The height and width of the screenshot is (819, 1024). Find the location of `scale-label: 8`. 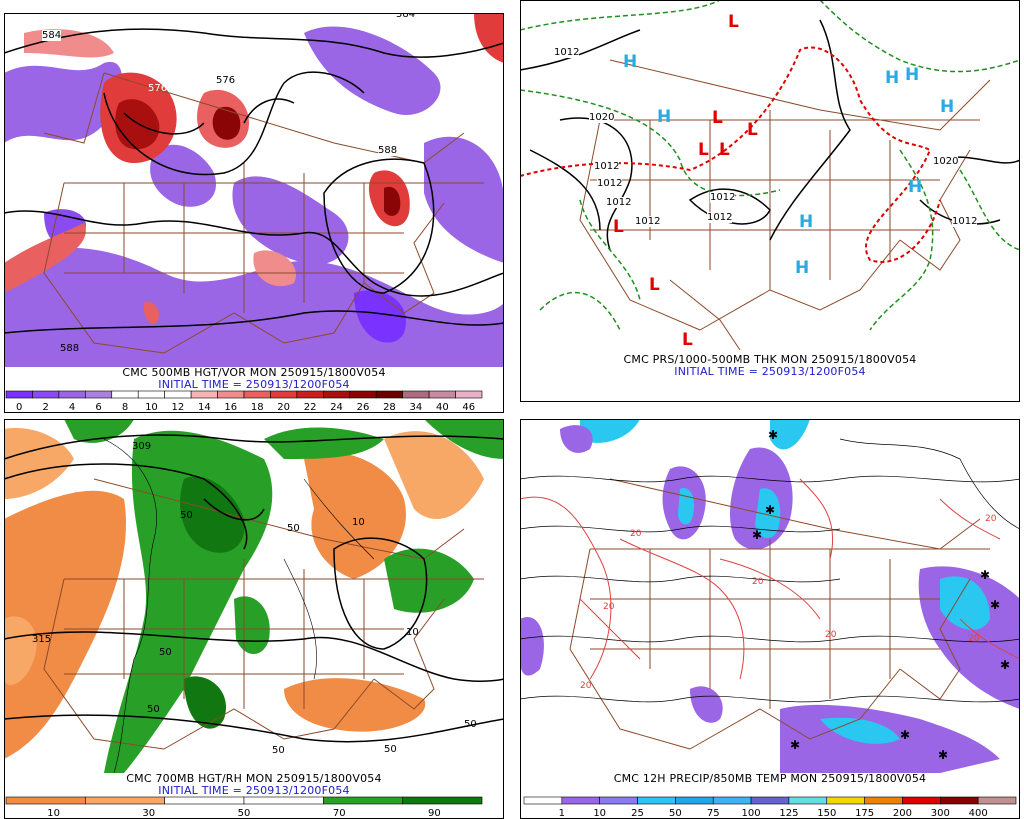

scale-label: 8 is located at coordinates (125, 407).